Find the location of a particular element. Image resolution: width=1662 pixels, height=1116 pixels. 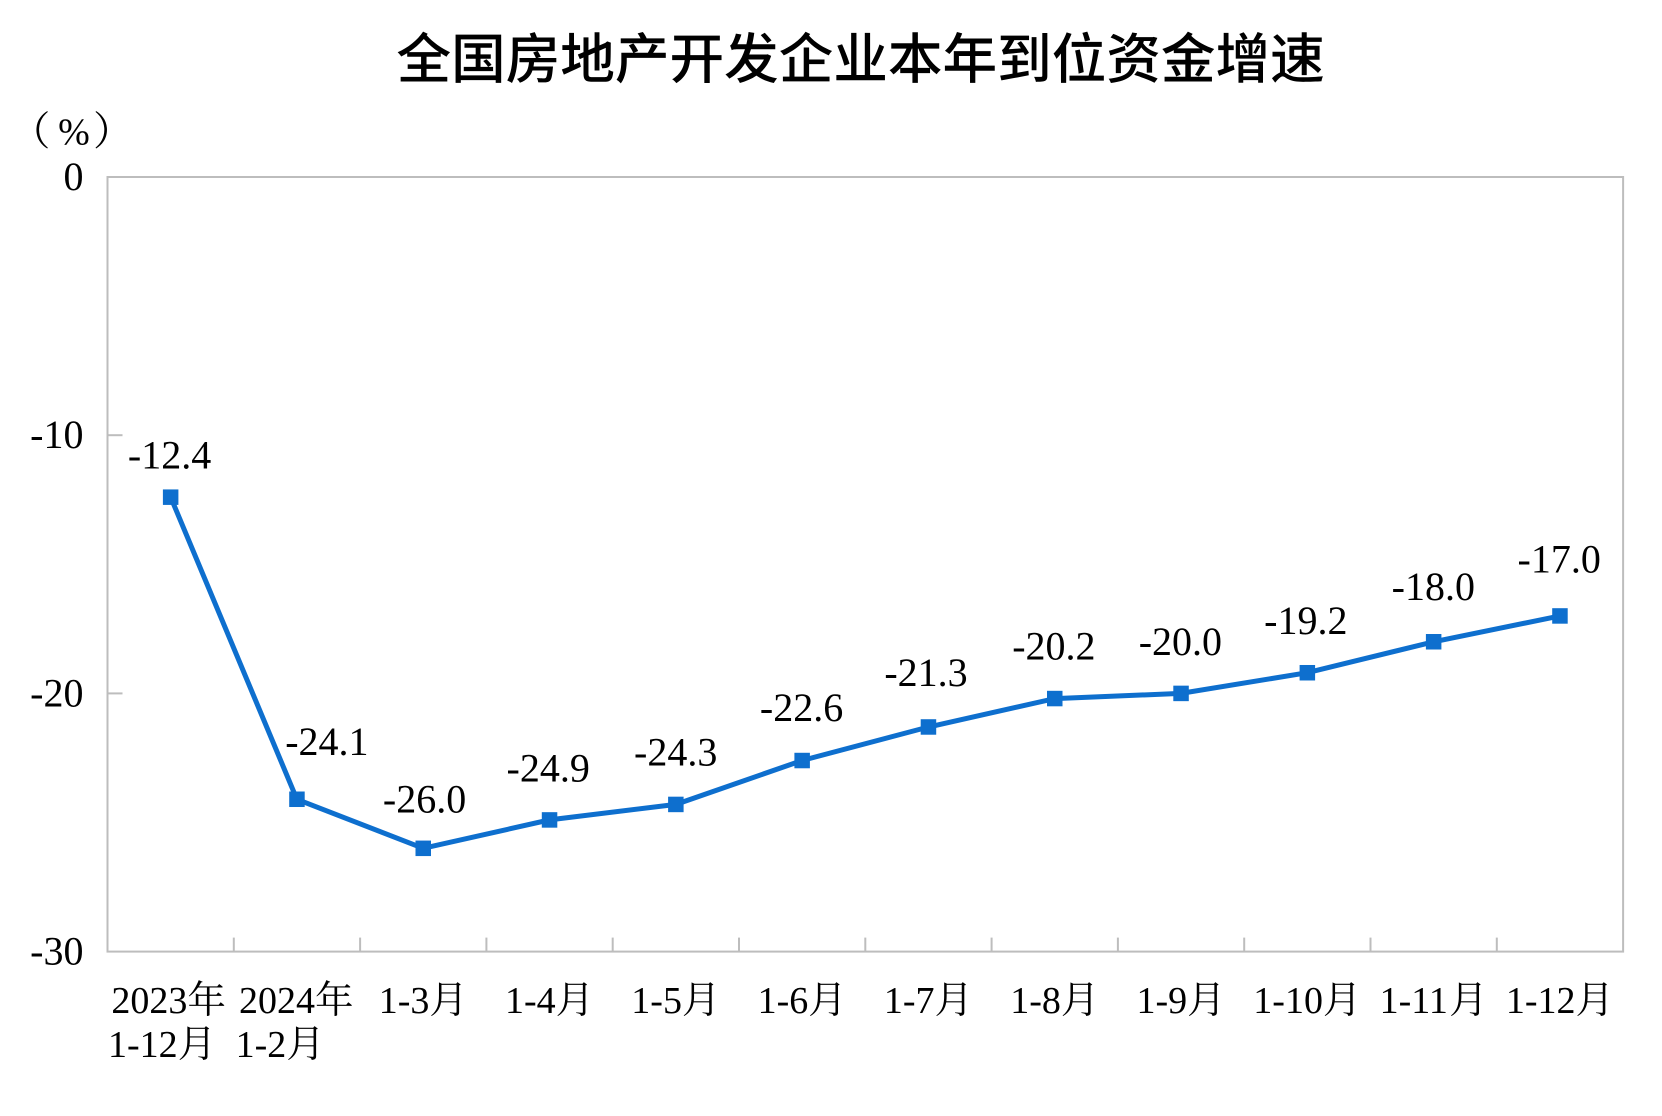

svg-text: -24.9 is located at coordinates (548, 767).